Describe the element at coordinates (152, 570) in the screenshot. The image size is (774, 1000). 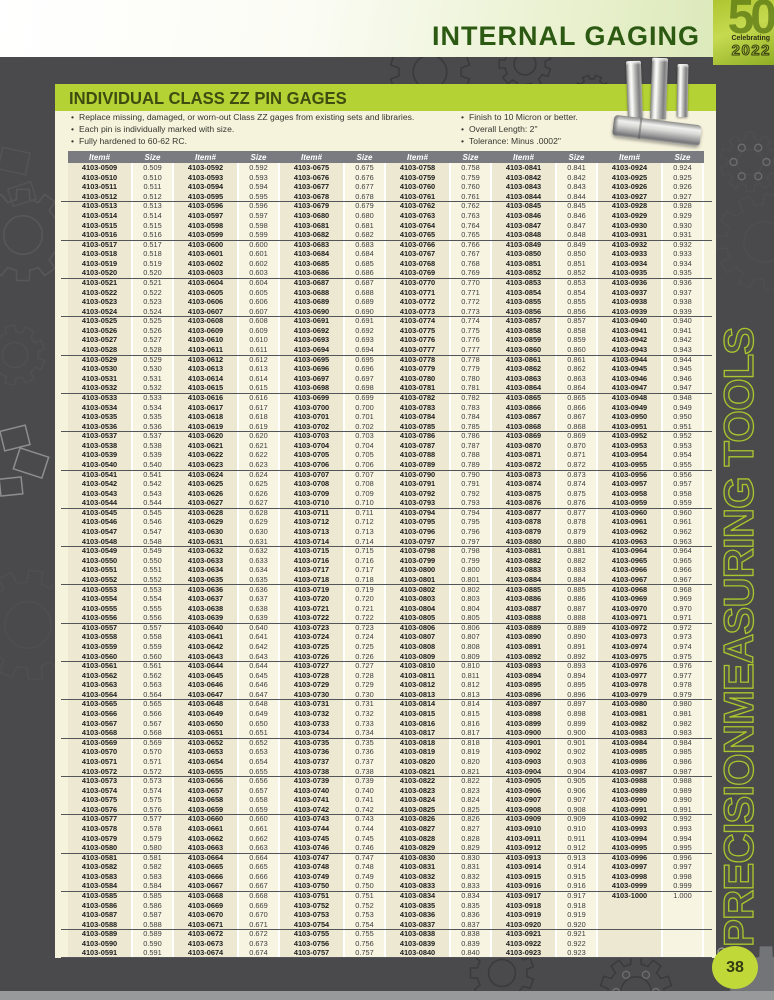
I see `size-cell: 0.551` at that location.